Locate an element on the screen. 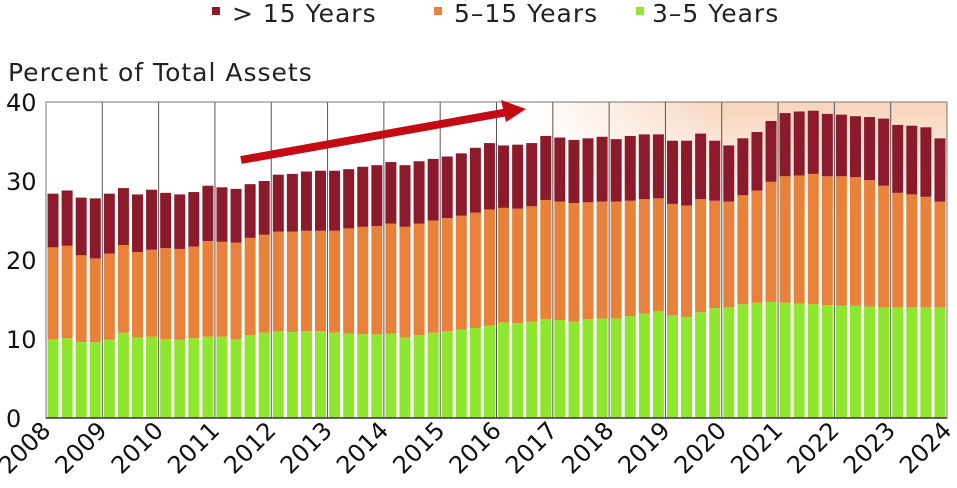  y-tick-labels: 0 10 20 30 40 is located at coordinates (21, 261).